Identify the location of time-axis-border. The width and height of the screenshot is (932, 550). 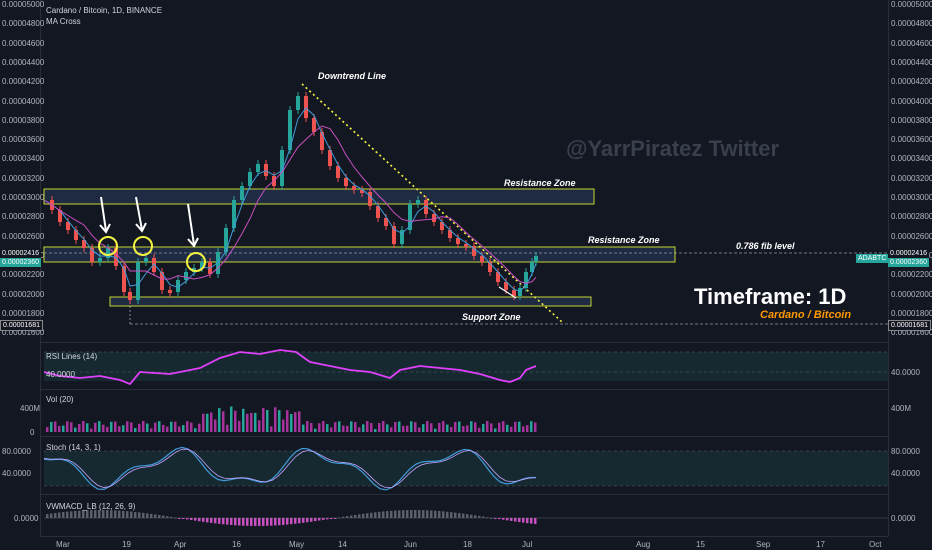
(464, 536).